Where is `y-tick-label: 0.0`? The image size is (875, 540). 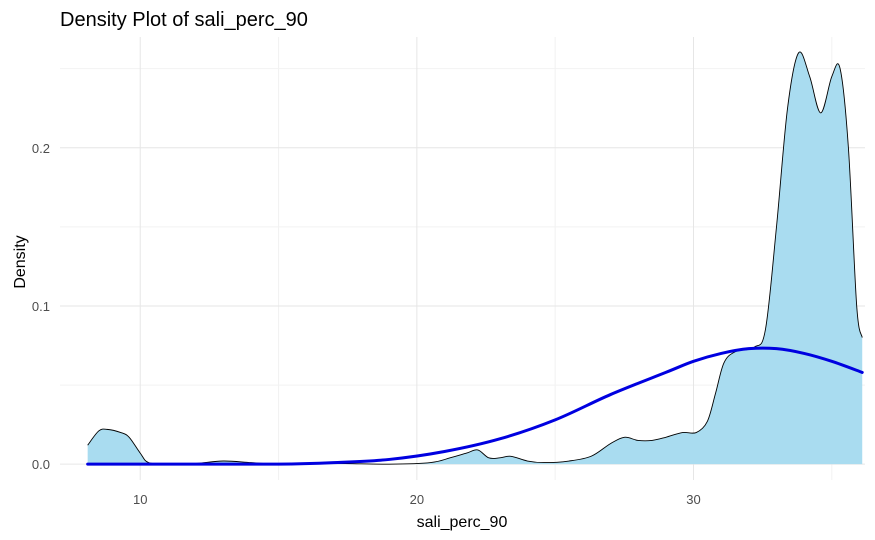
y-tick-label: 0.0 is located at coordinates (41, 464).